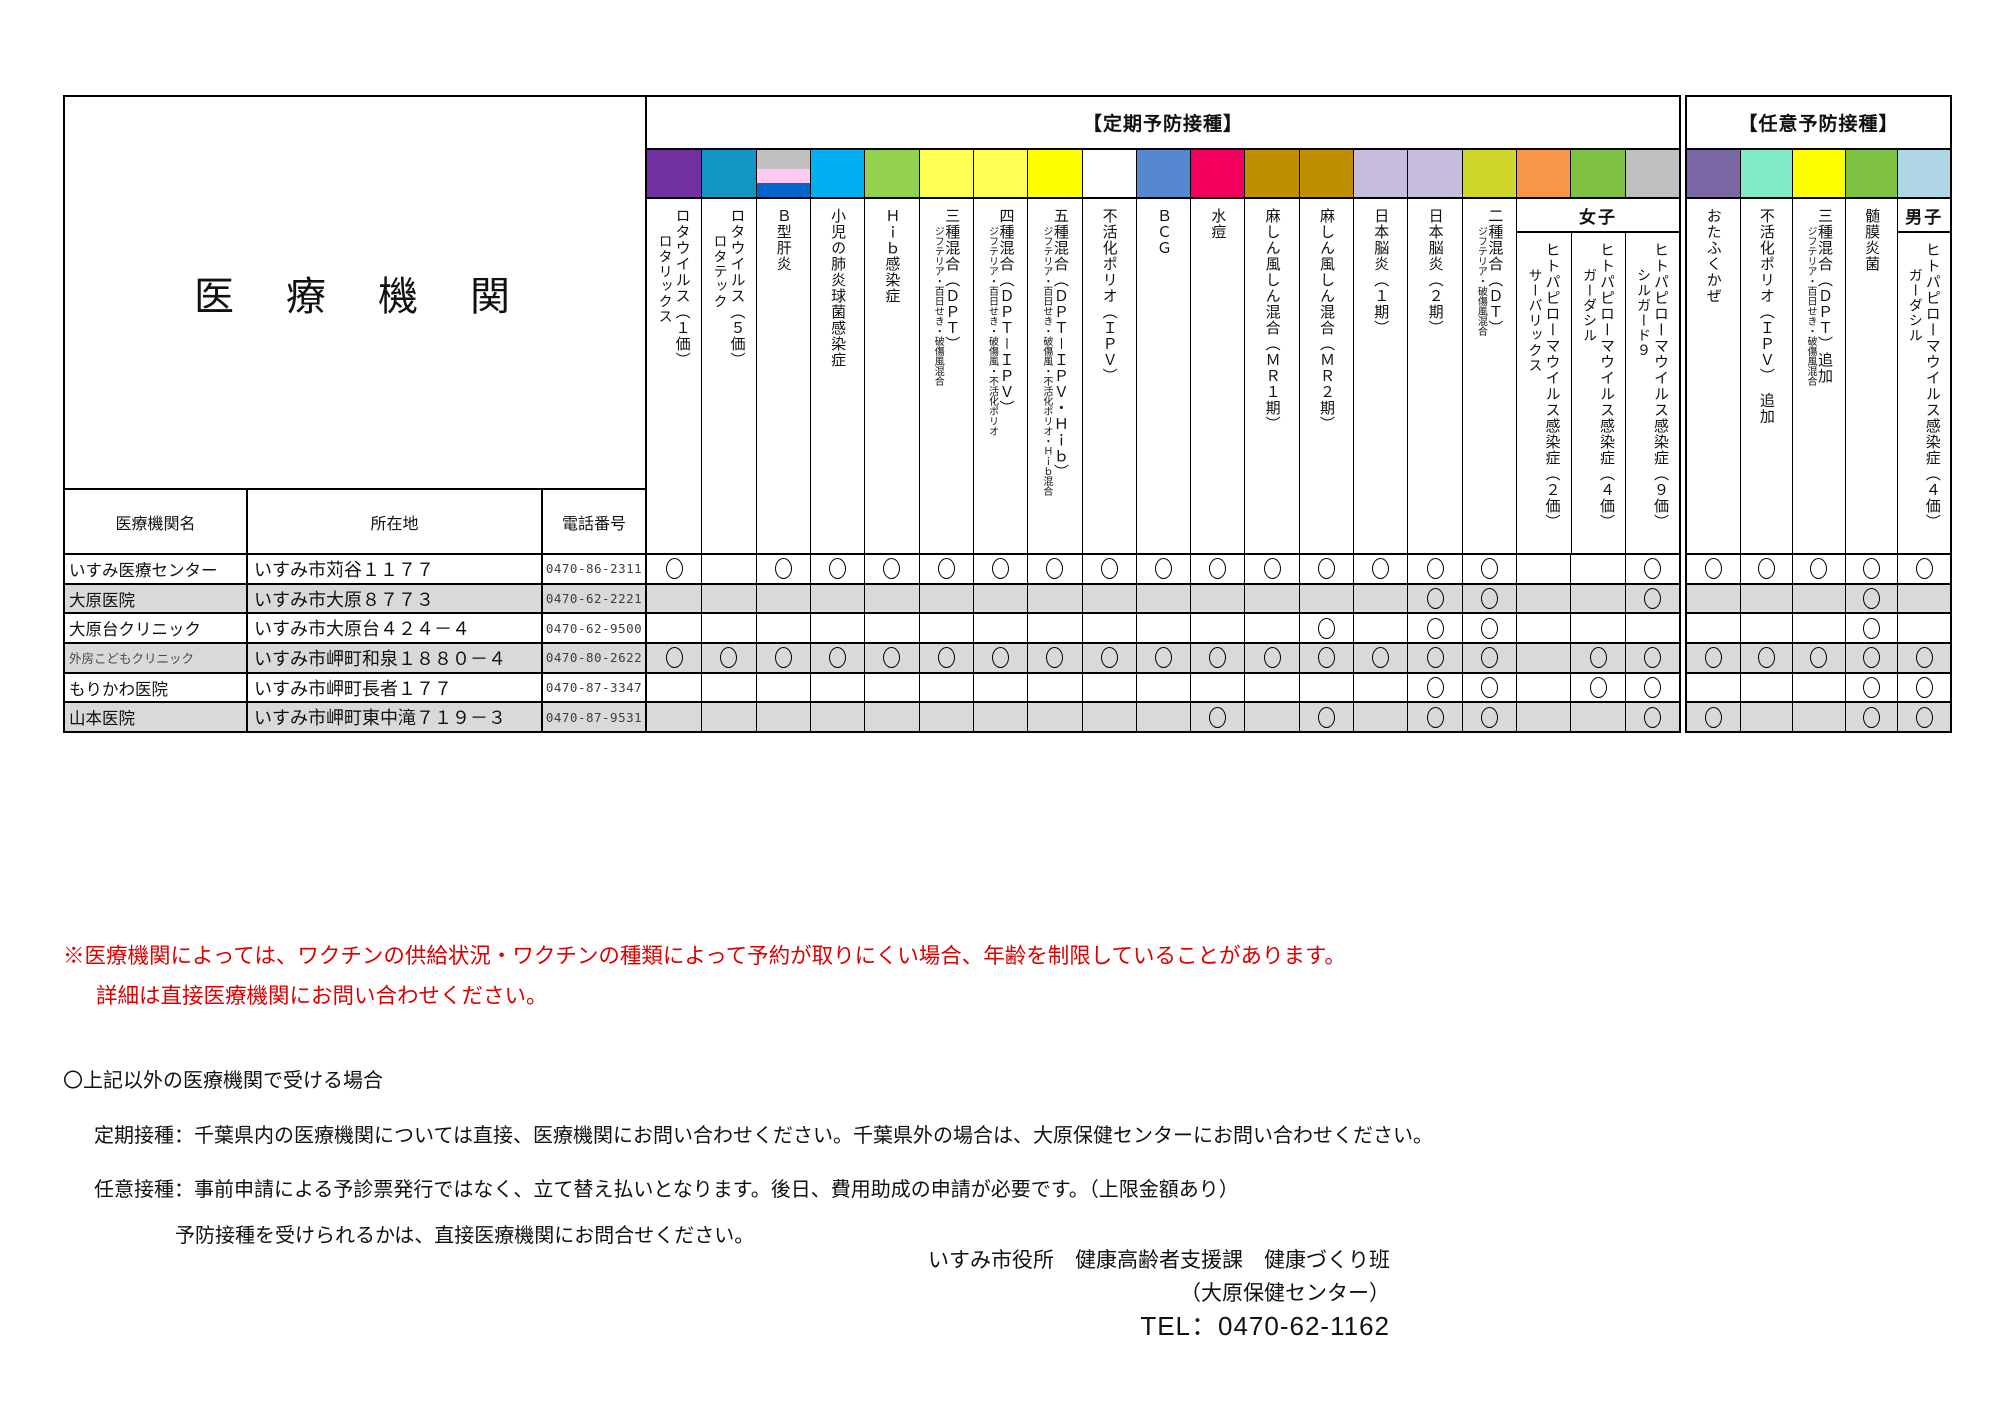 The height and width of the screenshot is (1415, 2000). What do you see at coordinates (593, 717) in the screenshot?
I see `institution-tel-cell: 0470-87-9531` at bounding box center [593, 717].